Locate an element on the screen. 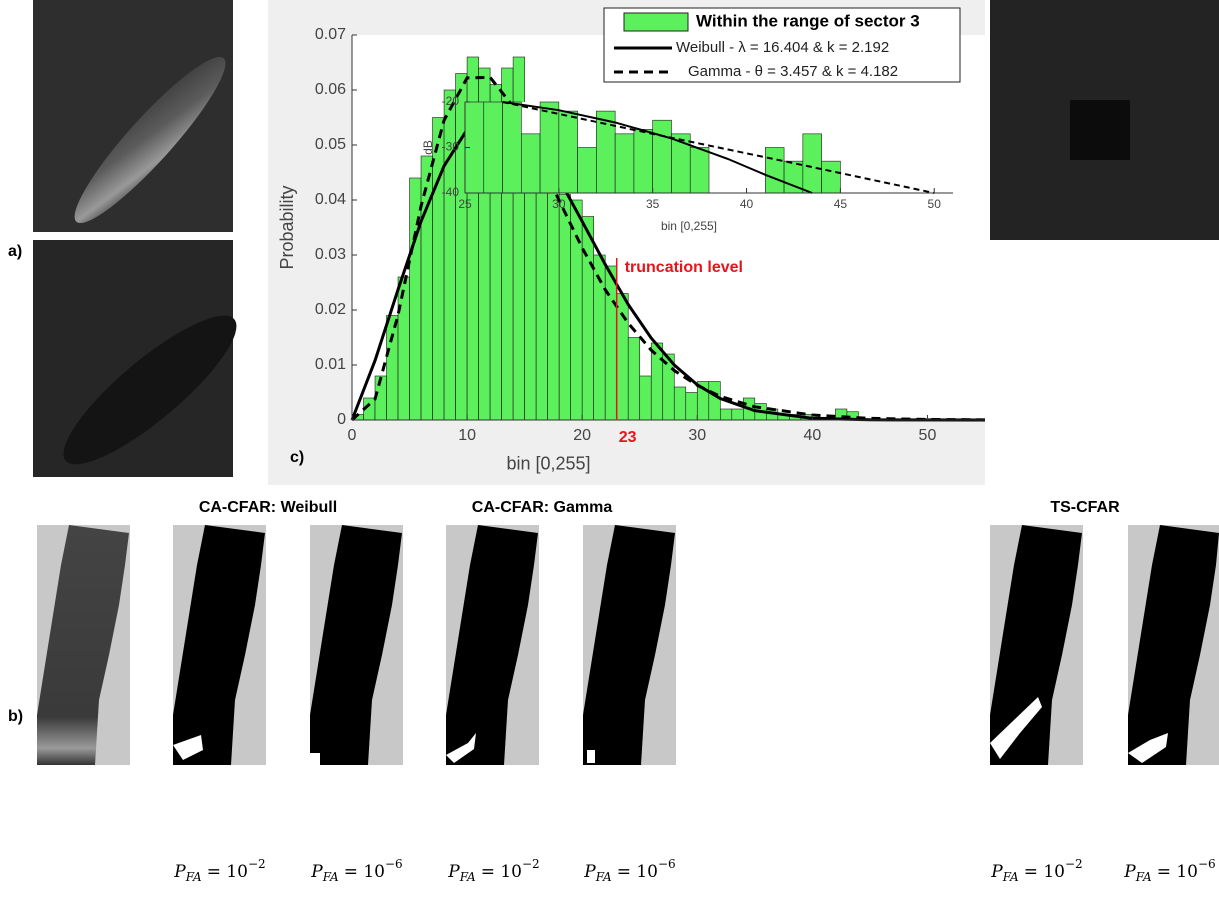 This screenshot has width=1219, height=917. x-tick-label: 0 is located at coordinates (352, 435).